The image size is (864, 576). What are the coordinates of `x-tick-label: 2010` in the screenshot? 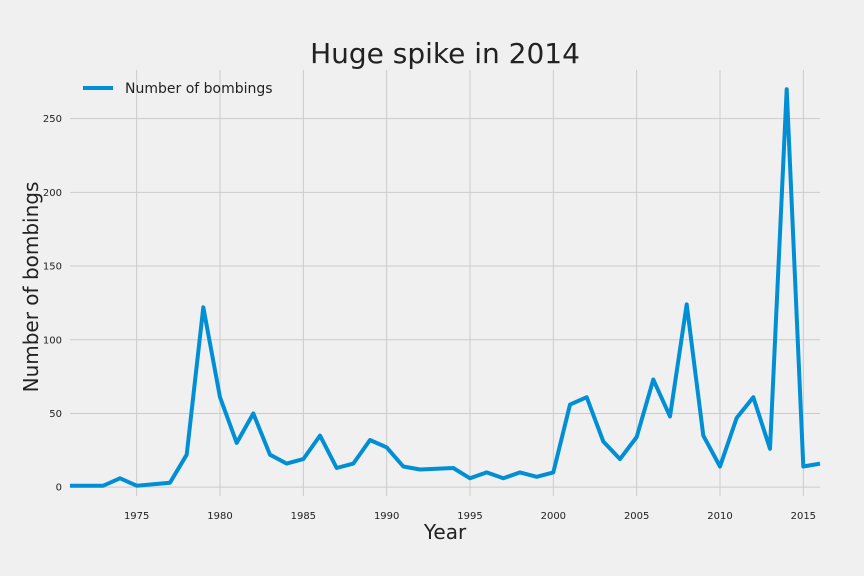 It's located at (719, 516).